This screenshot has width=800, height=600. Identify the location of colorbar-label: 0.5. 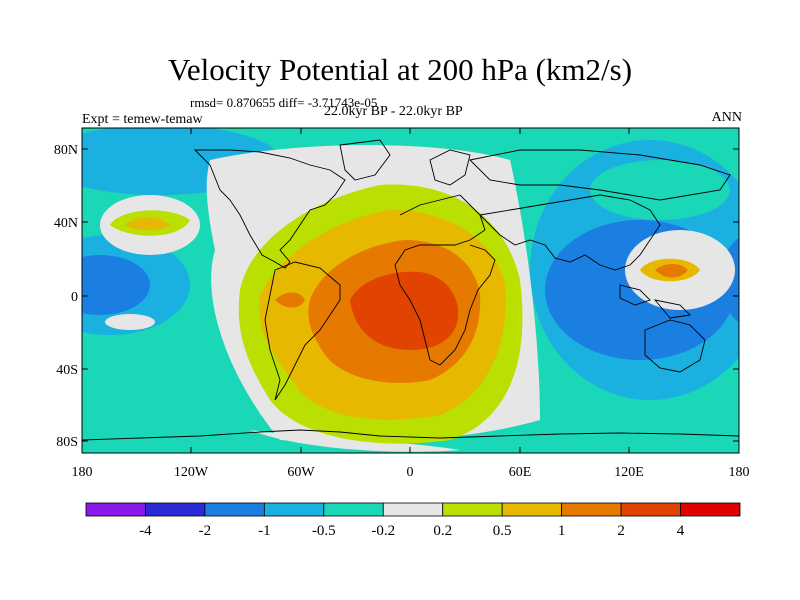
(502, 531).